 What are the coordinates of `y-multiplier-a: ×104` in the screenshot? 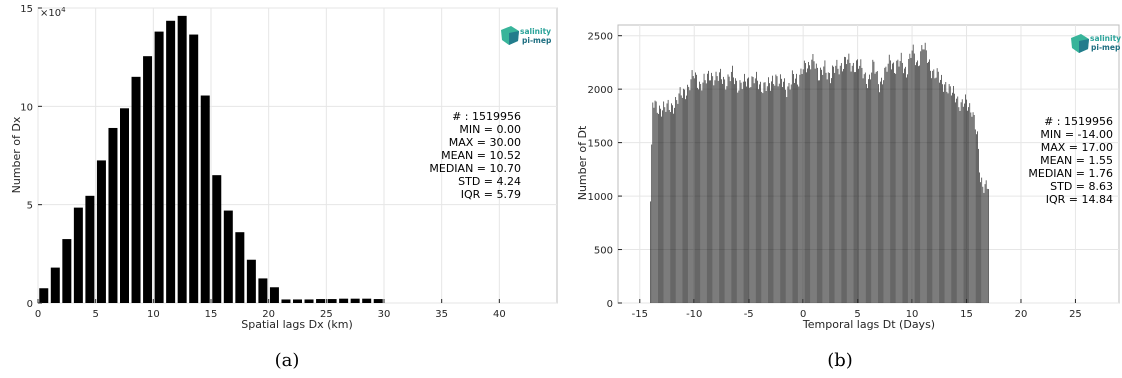 It's located at (53, 12).